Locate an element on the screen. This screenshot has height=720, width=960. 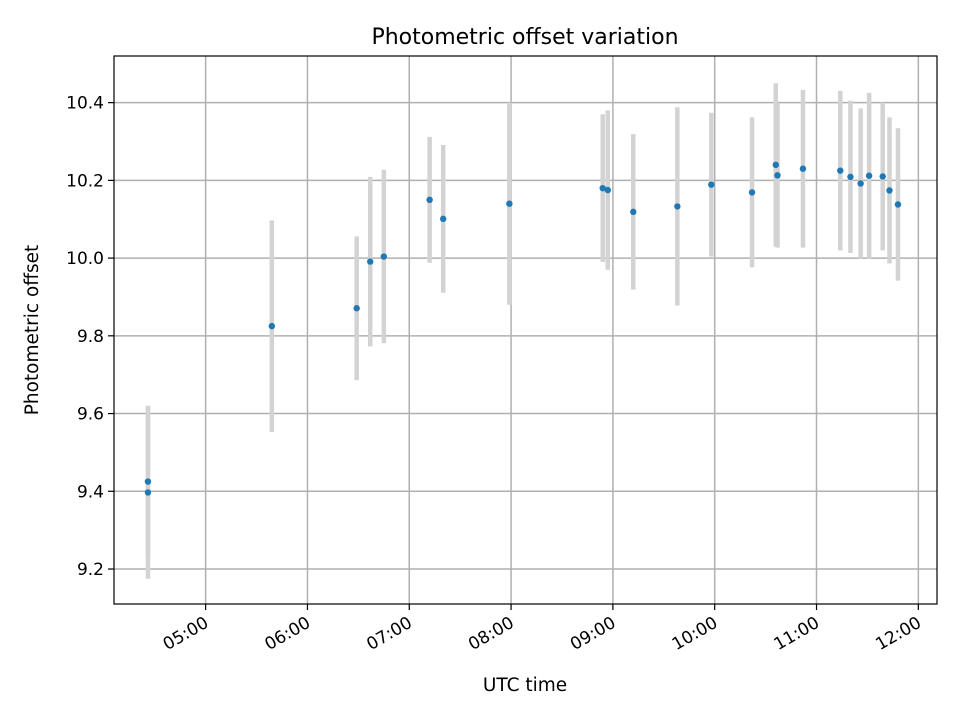
x-axis-label: UTC time is located at coordinates (525, 685).